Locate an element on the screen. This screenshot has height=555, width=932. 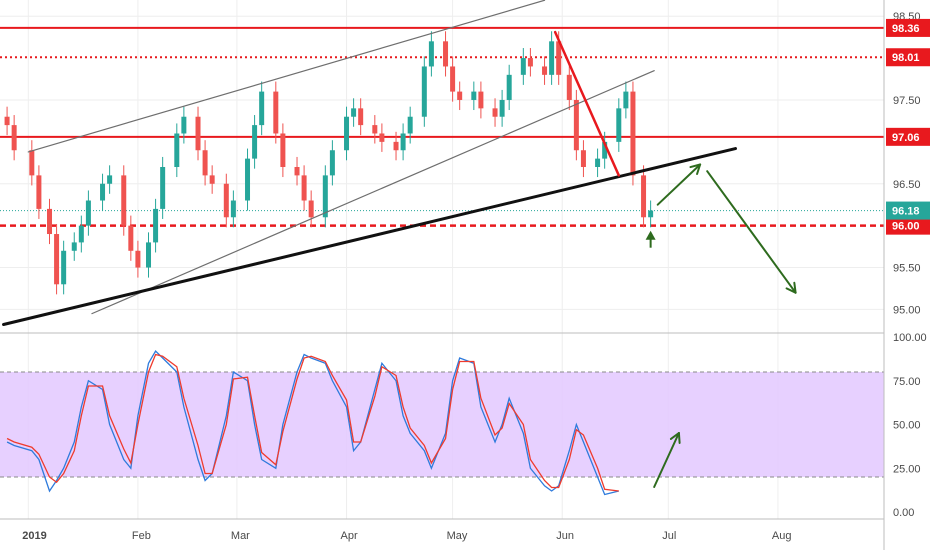
time-tick: Jul is located at coordinates (669, 536).